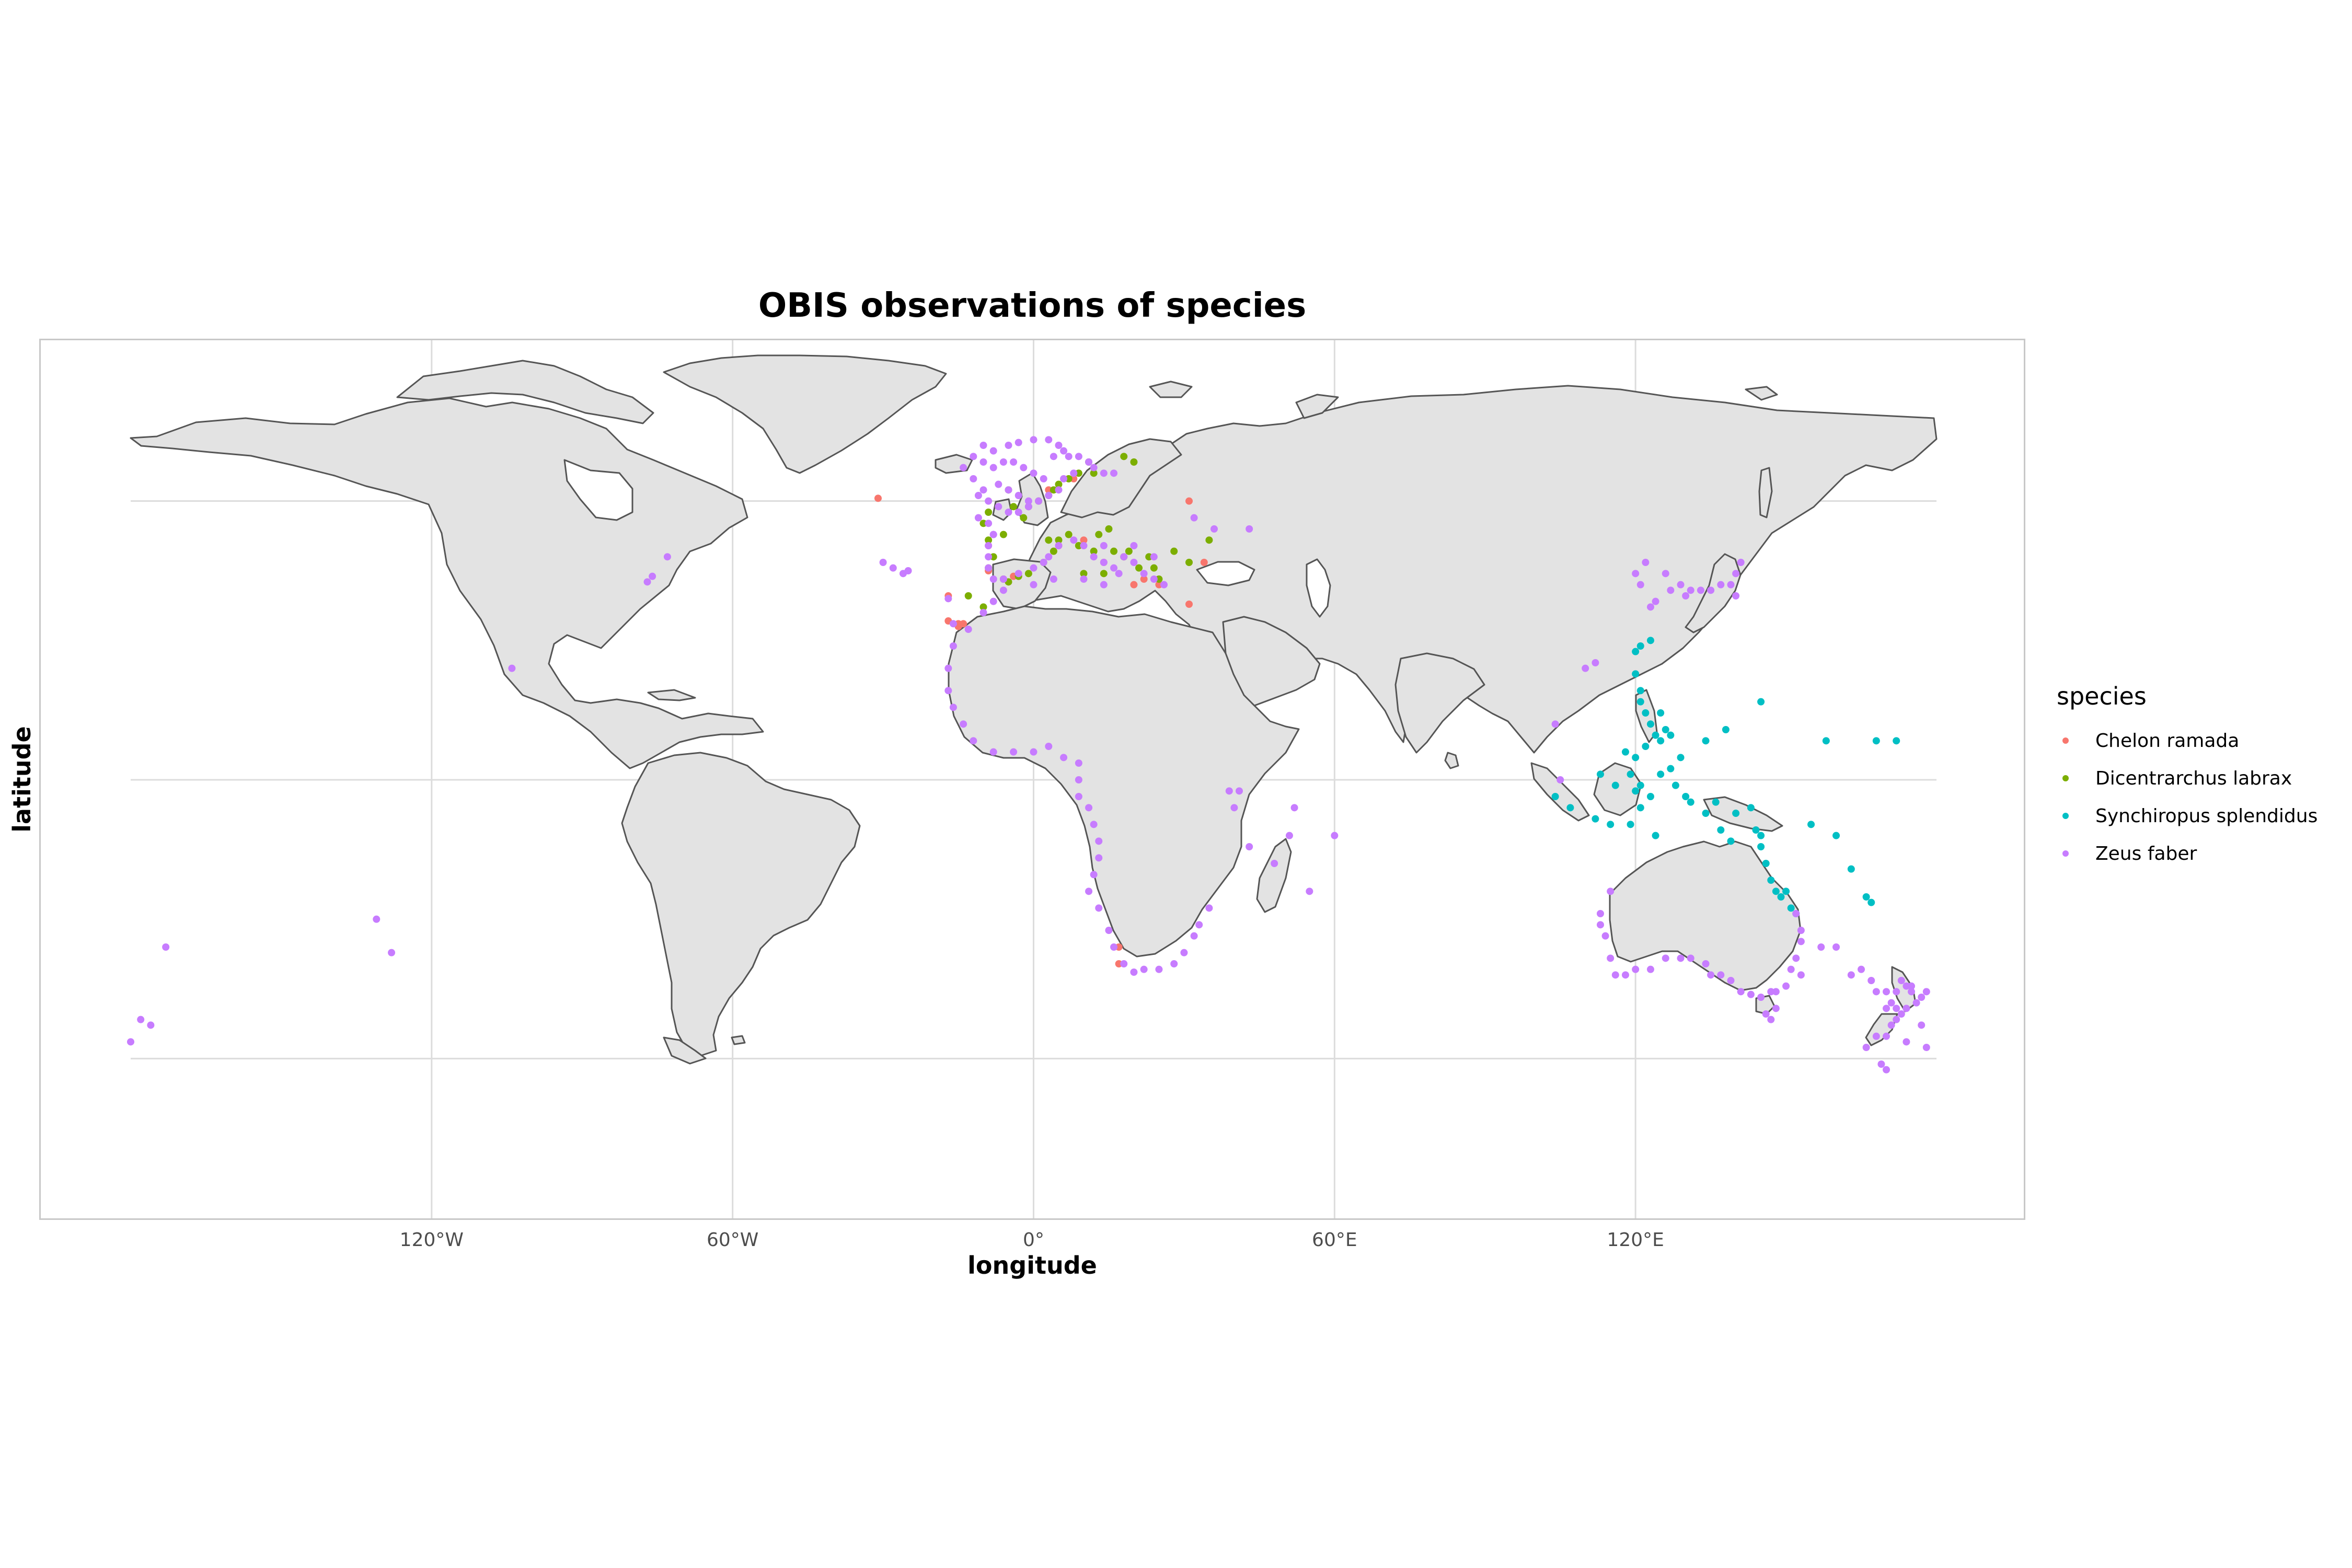 This screenshot has width=2352, height=1568. Describe the element at coordinates (1171, 389) in the screenshot. I see `land-svalbard-arctic` at that location.